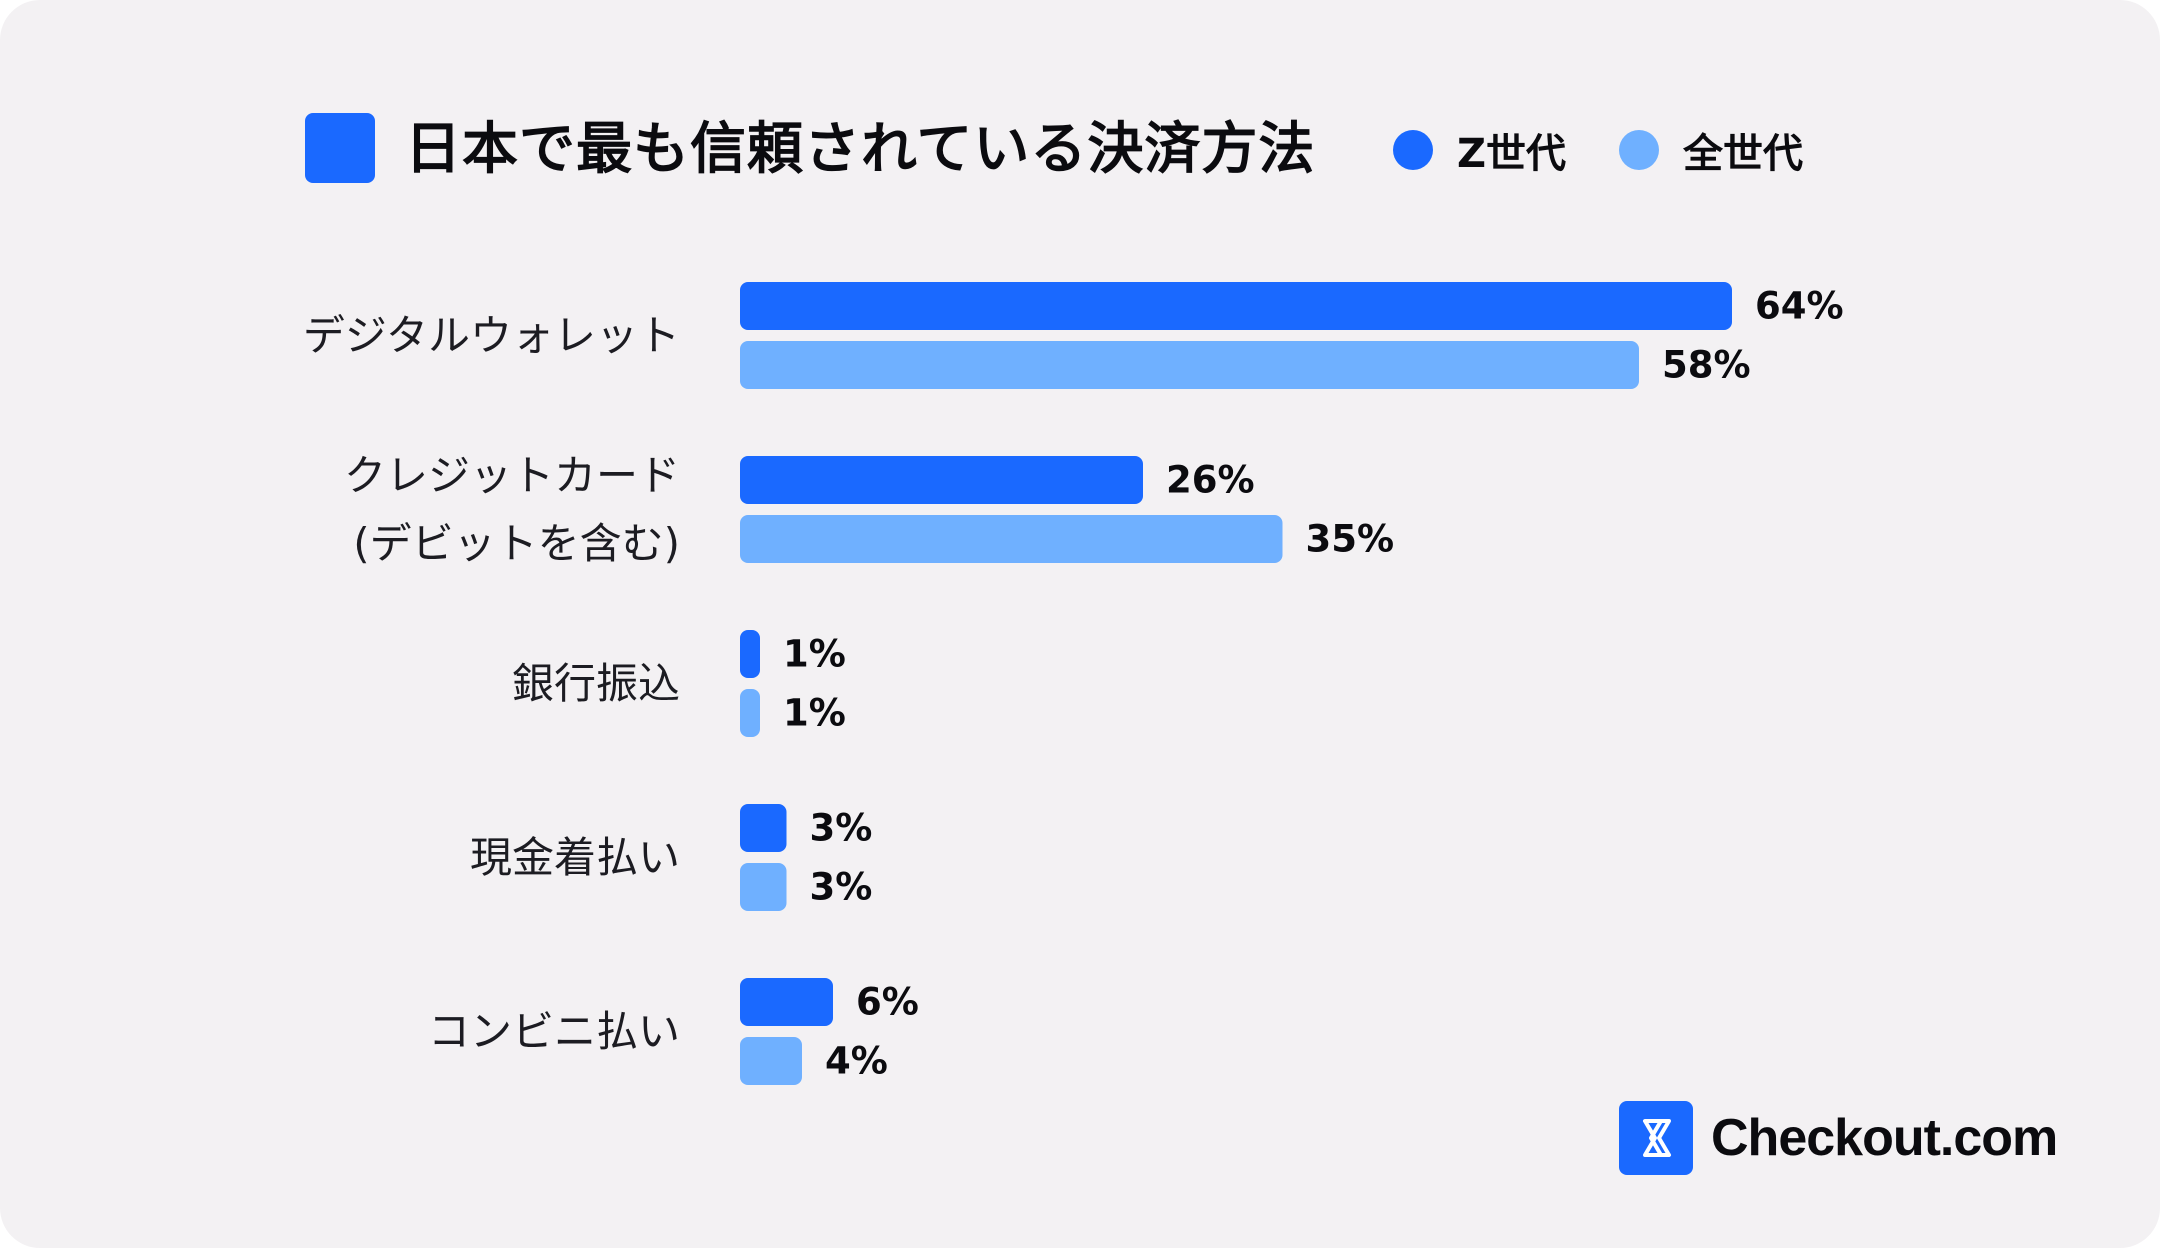 Image resolution: width=2160 pixels, height=1248 pixels. What do you see at coordinates (1656, 1138) in the screenshot?
I see `checkout-logo-icon` at bounding box center [1656, 1138].